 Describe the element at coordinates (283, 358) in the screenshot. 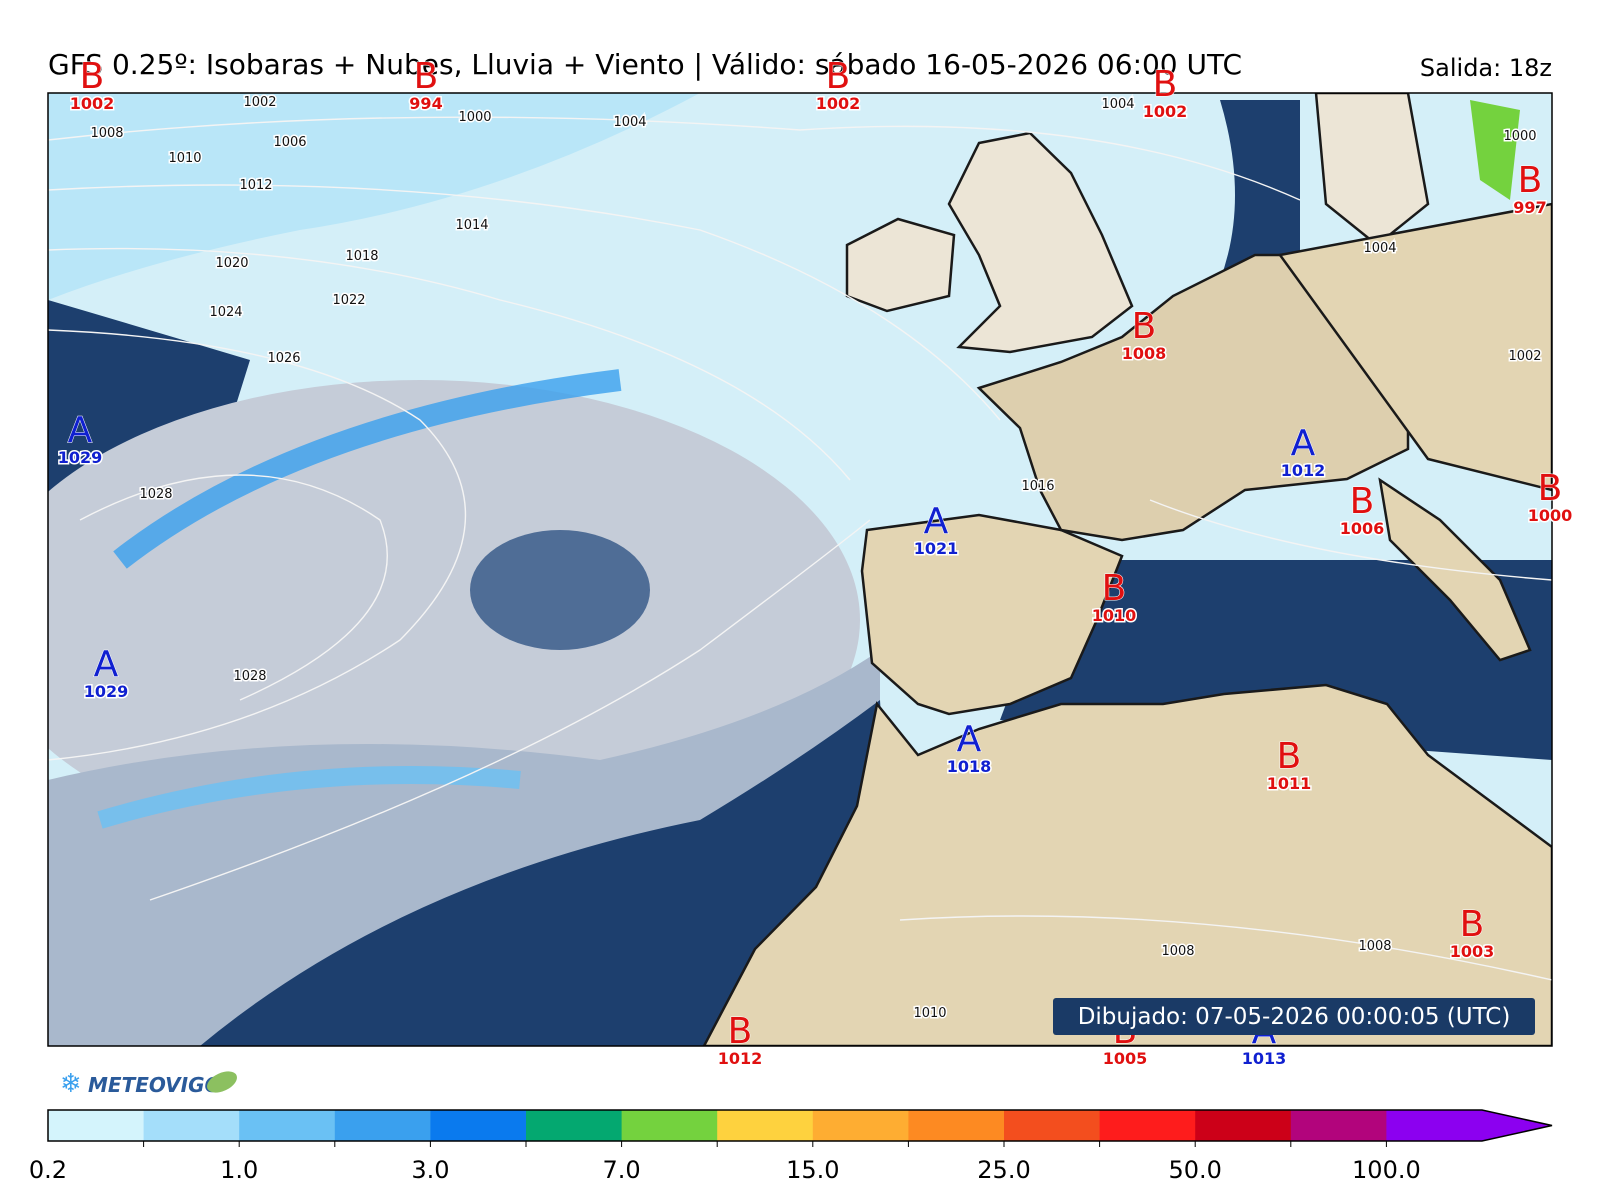

I see `isobar-label: 1026` at that location.